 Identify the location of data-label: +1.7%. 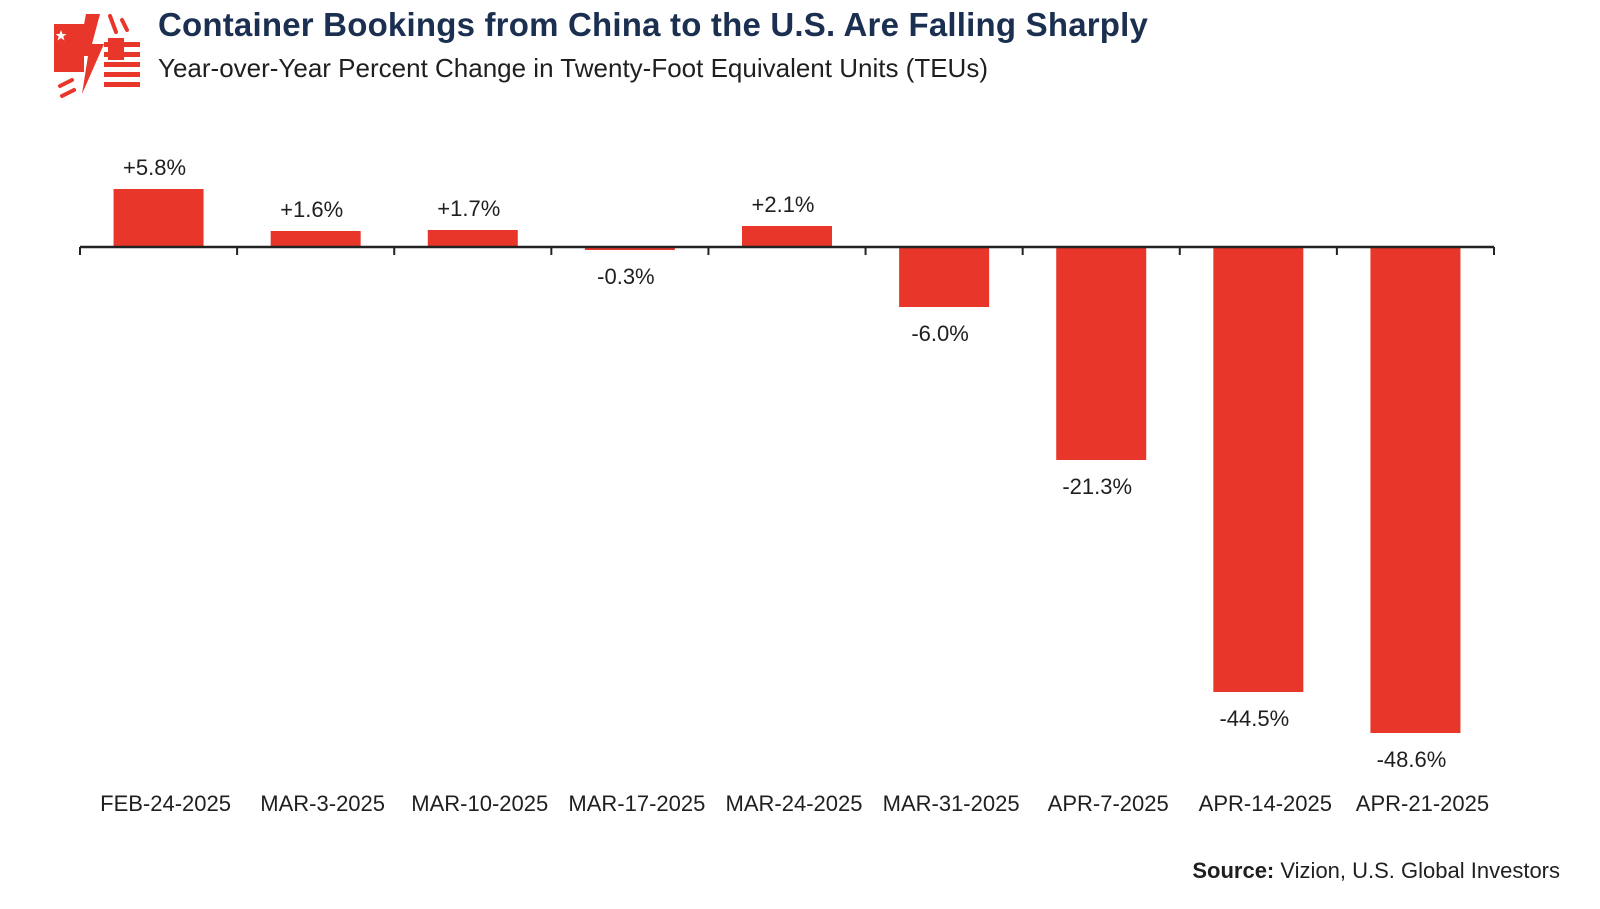
(468, 208).